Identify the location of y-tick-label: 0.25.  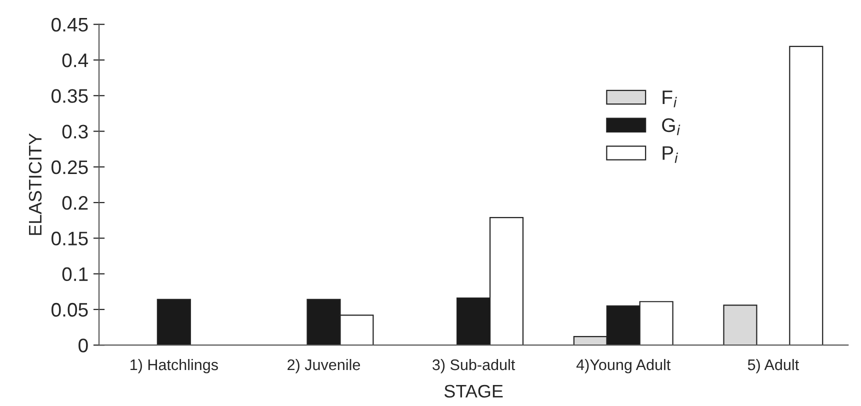
(70, 167).